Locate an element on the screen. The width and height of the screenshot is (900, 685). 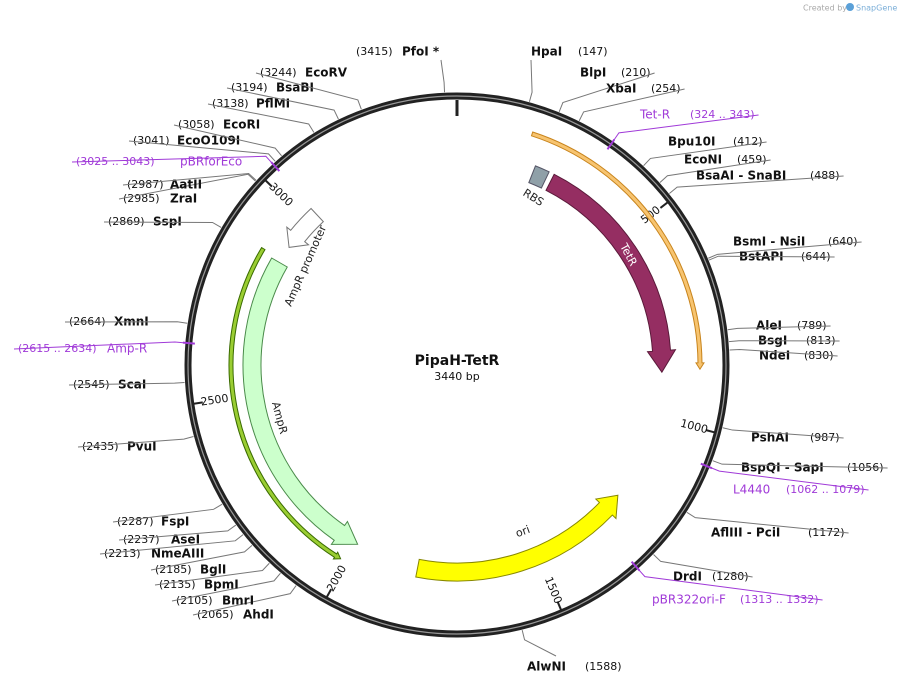
site-position: (3058) is located at coordinates (196, 124).